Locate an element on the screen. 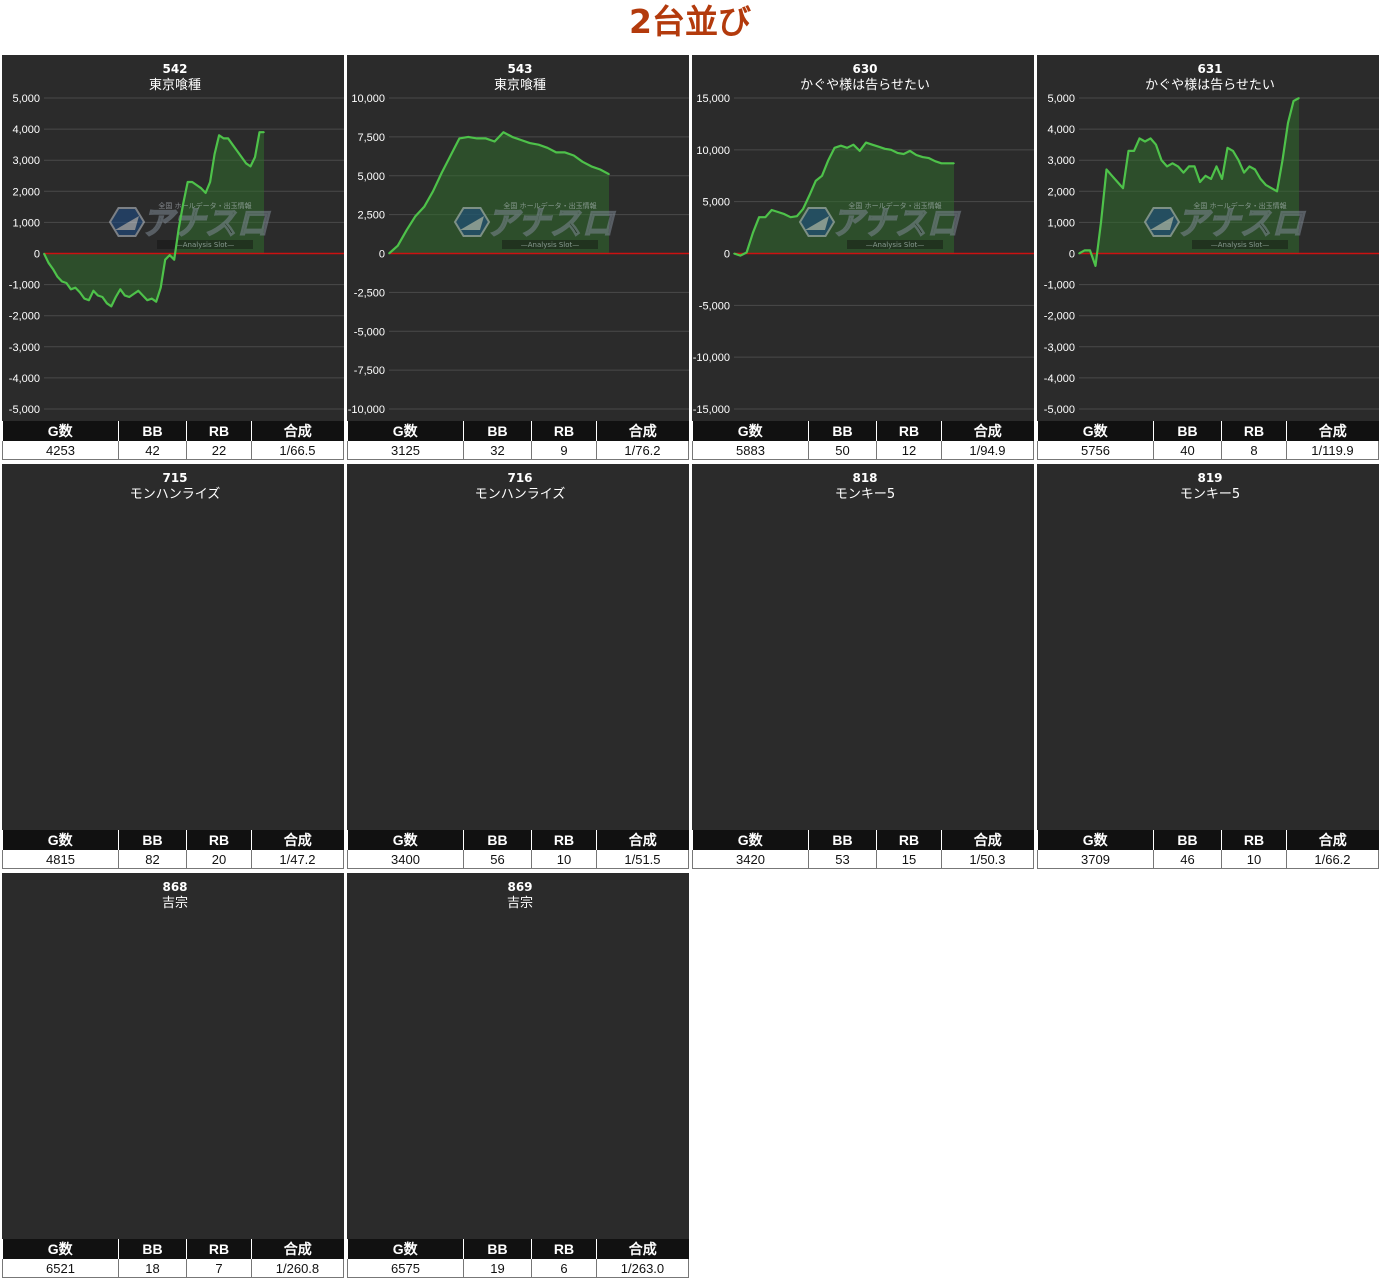 This screenshot has width=1380, height=1282. watermark-logo-mark is located at coordinates (817, 223).